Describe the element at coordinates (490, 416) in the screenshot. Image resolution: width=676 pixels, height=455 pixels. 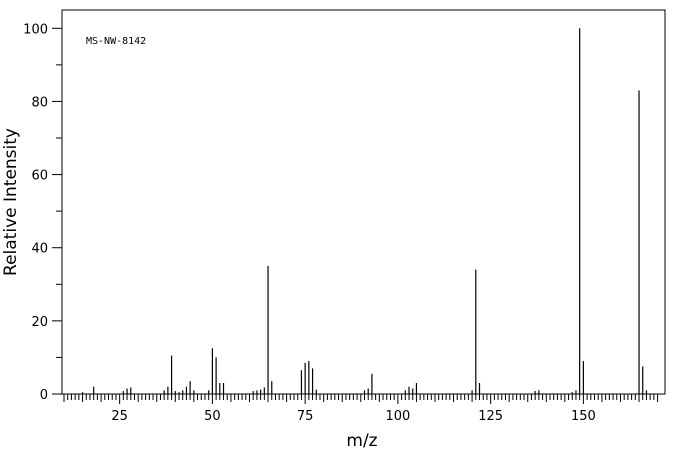
I see `x-tick-label: 125` at that location.